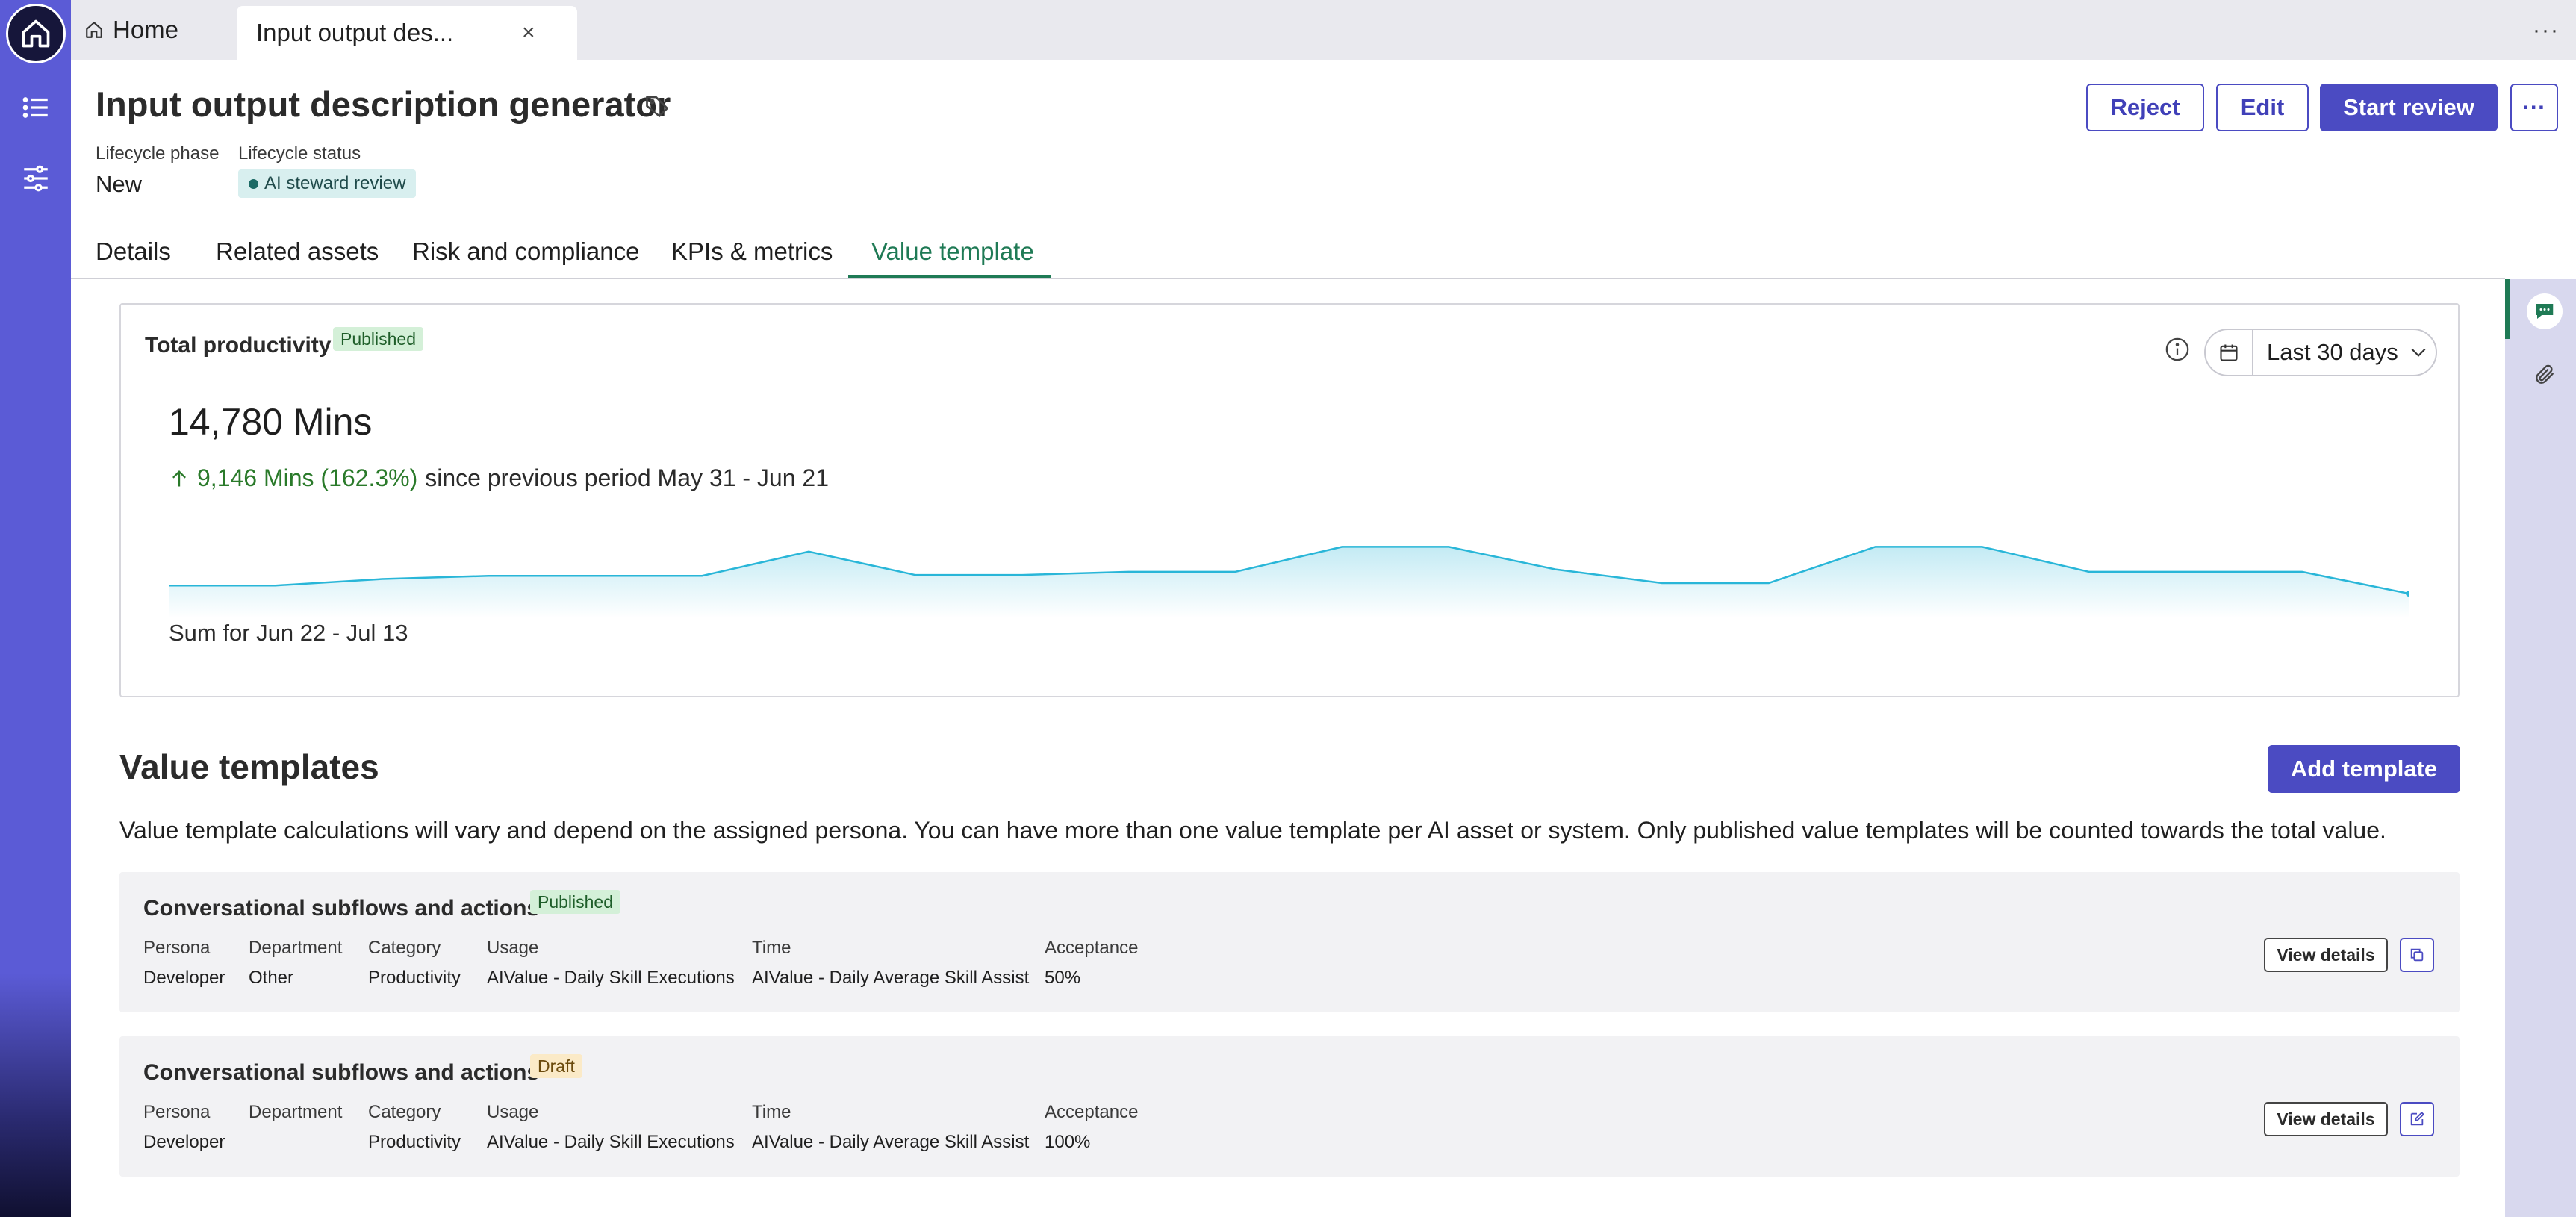 The height and width of the screenshot is (1217, 2576). I want to click on calendar-icon-wrap, so click(2229, 352).